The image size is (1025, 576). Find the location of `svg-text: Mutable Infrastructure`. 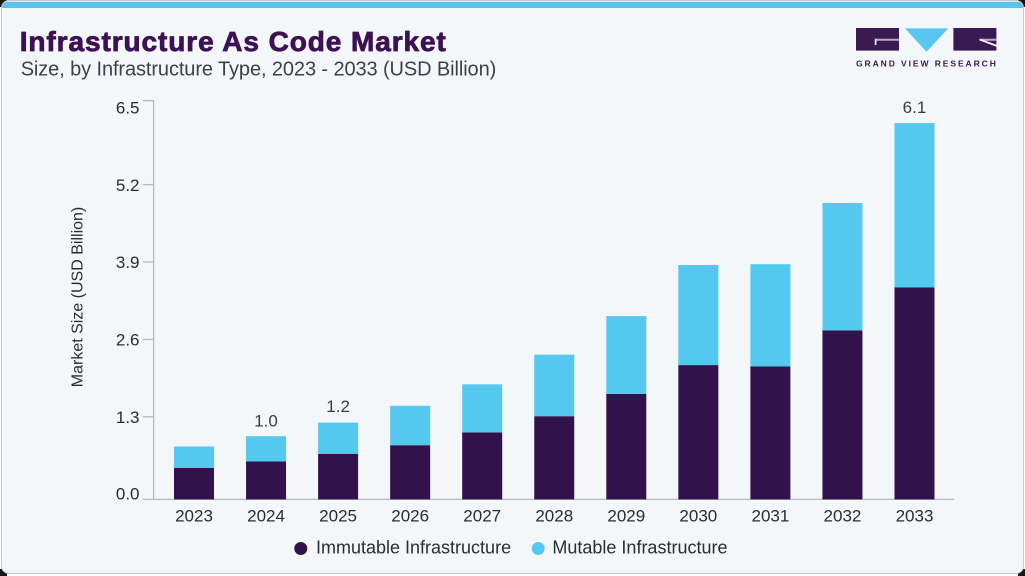

svg-text: Mutable Infrastructure is located at coordinates (639, 547).